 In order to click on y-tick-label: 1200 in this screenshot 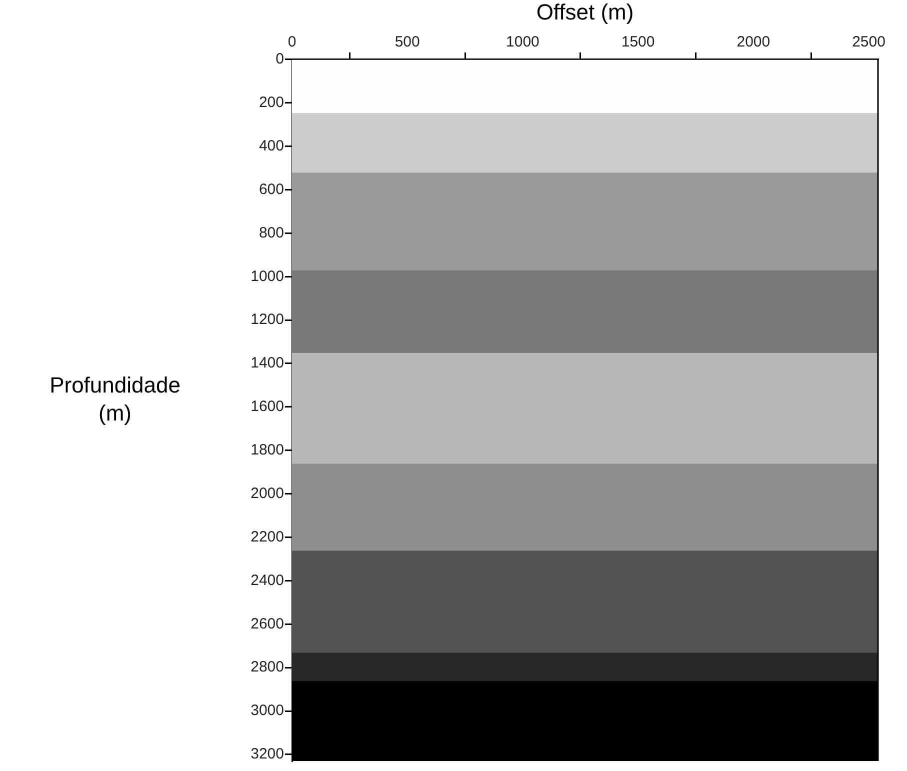, I will do `click(267, 319)`.